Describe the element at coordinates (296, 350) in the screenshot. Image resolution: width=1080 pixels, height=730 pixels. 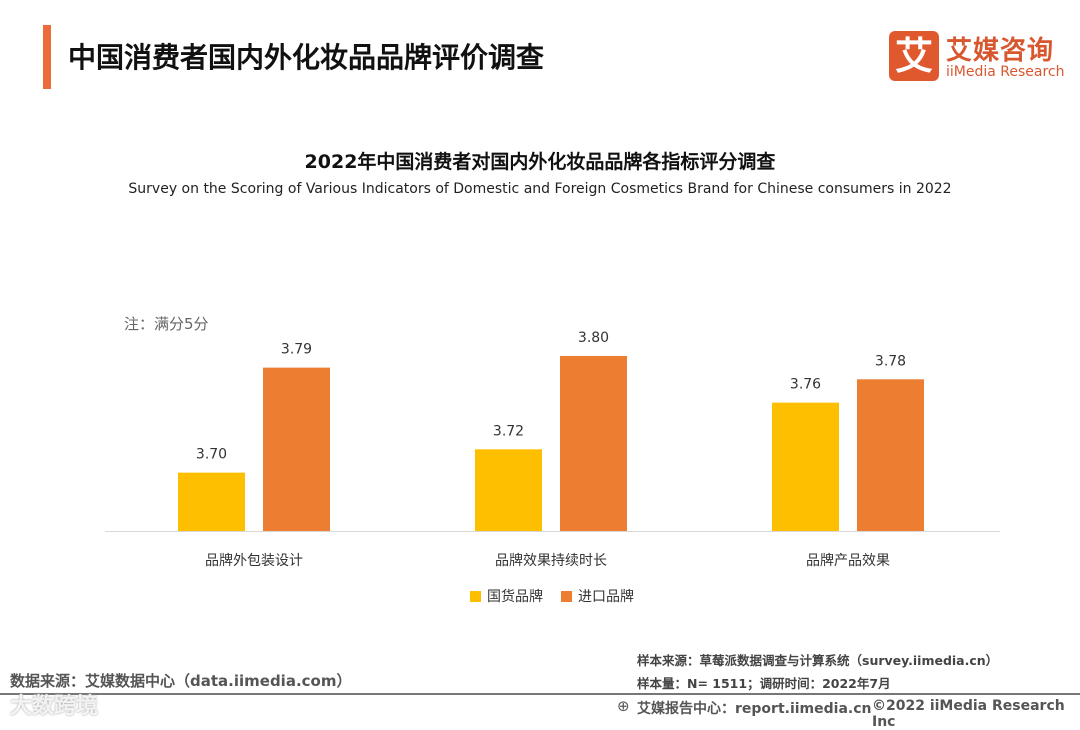
I see `data-label: 3.79` at that location.